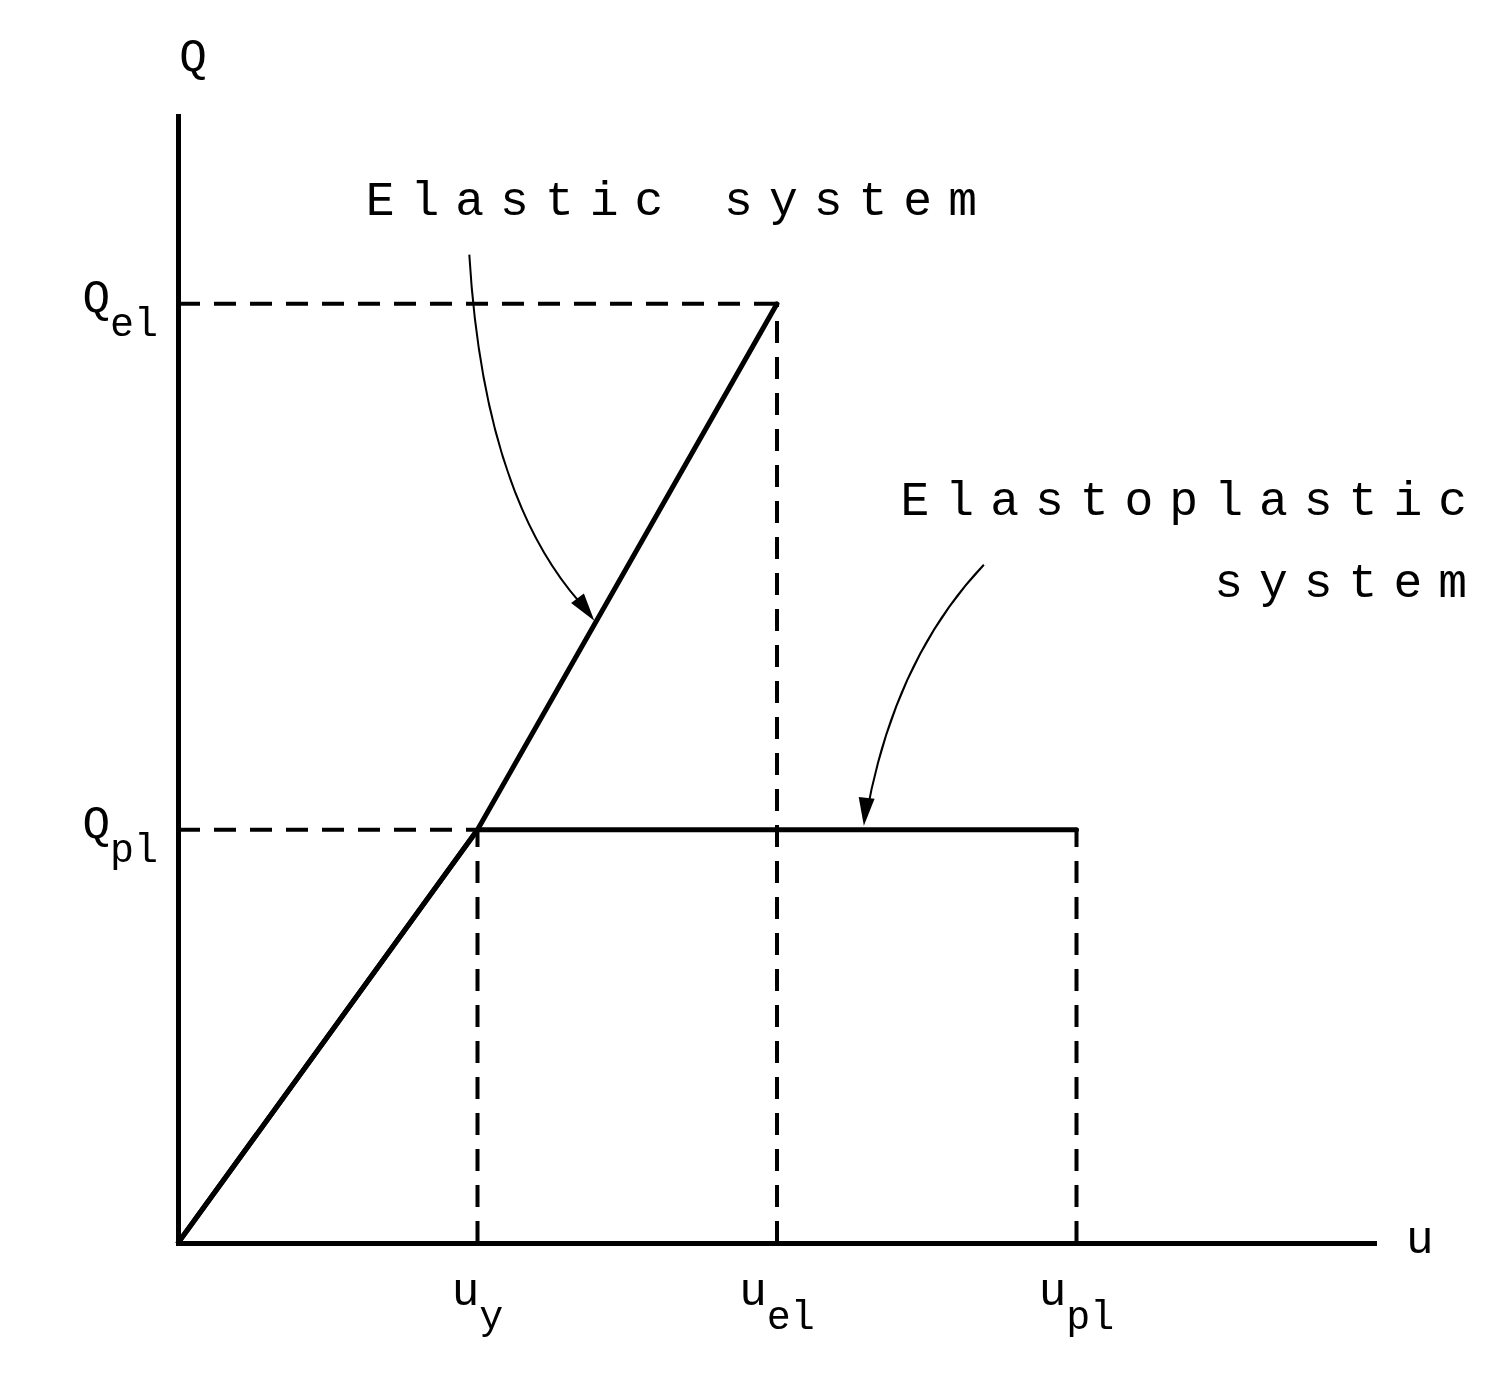 The width and height of the screenshot is (1508, 1375). I want to click on y-axis-title: Q, so click(193, 59).